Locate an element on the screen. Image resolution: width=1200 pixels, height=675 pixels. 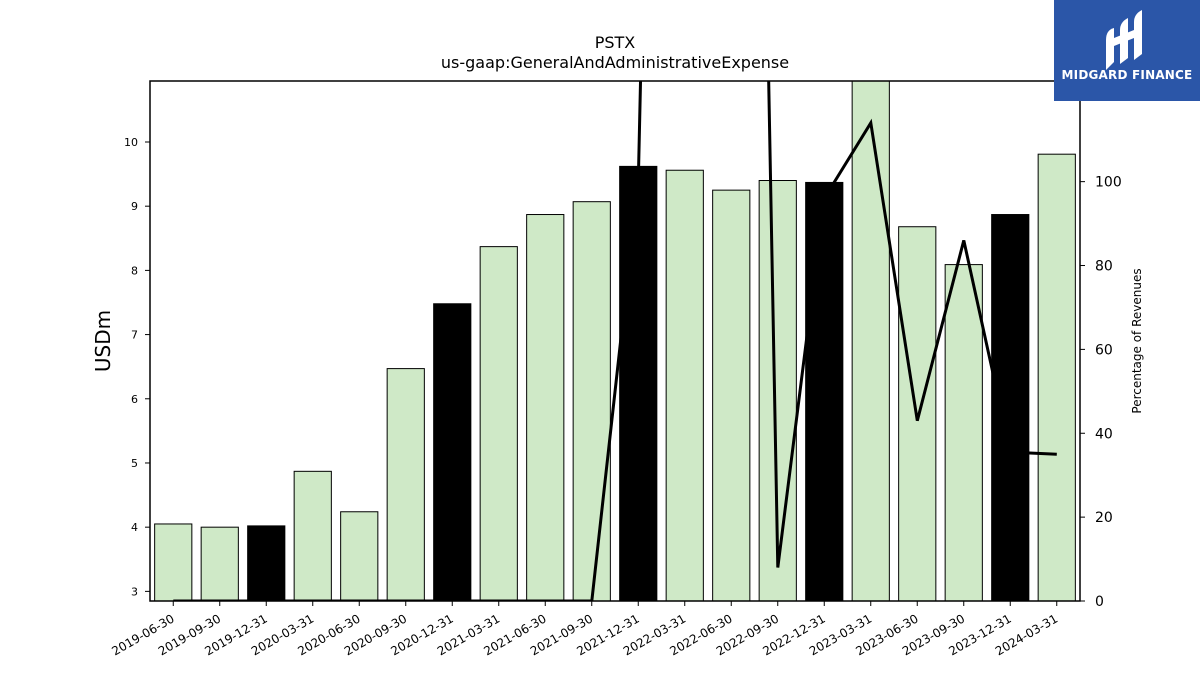
y-tick-label: 8 is located at coordinates (134, 270).